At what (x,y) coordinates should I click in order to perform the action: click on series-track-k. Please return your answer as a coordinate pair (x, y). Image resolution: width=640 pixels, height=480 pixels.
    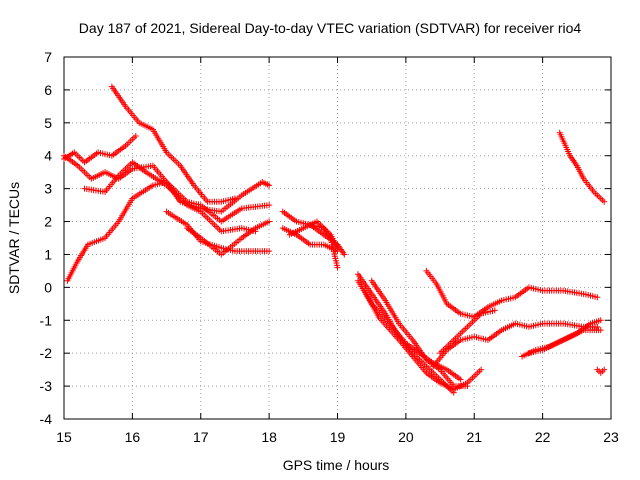
    Looking at the image, I should click on (324, 246).